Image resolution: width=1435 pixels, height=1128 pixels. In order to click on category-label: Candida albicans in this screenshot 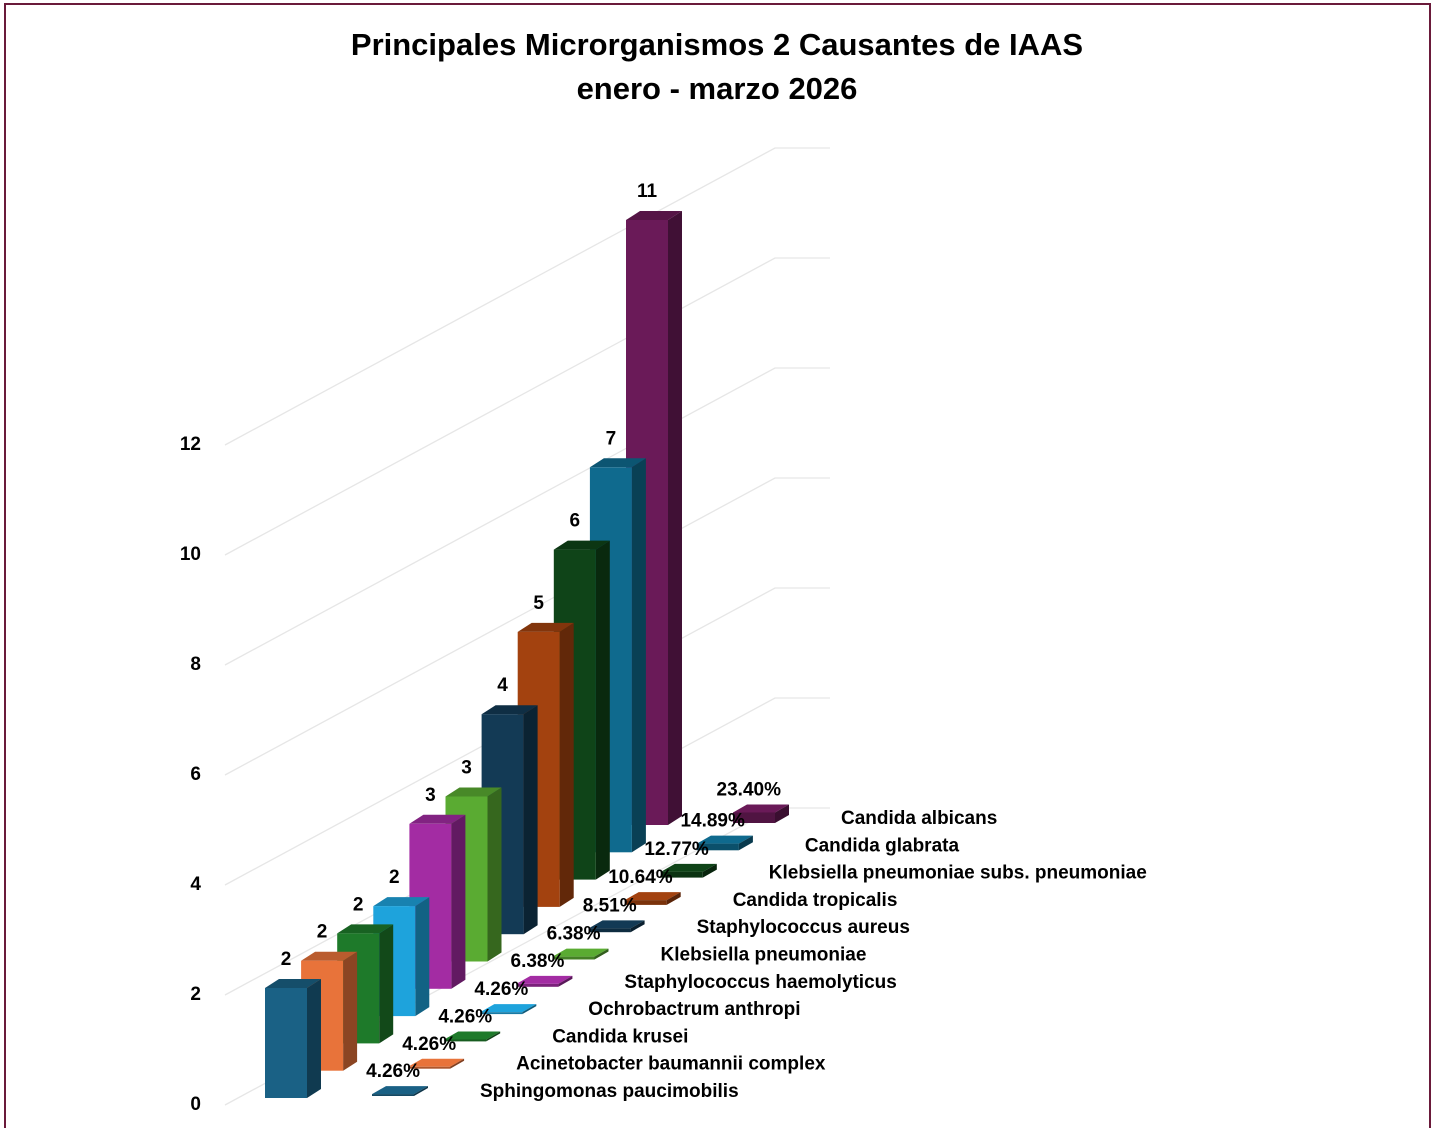, I will do `click(919, 818)`.